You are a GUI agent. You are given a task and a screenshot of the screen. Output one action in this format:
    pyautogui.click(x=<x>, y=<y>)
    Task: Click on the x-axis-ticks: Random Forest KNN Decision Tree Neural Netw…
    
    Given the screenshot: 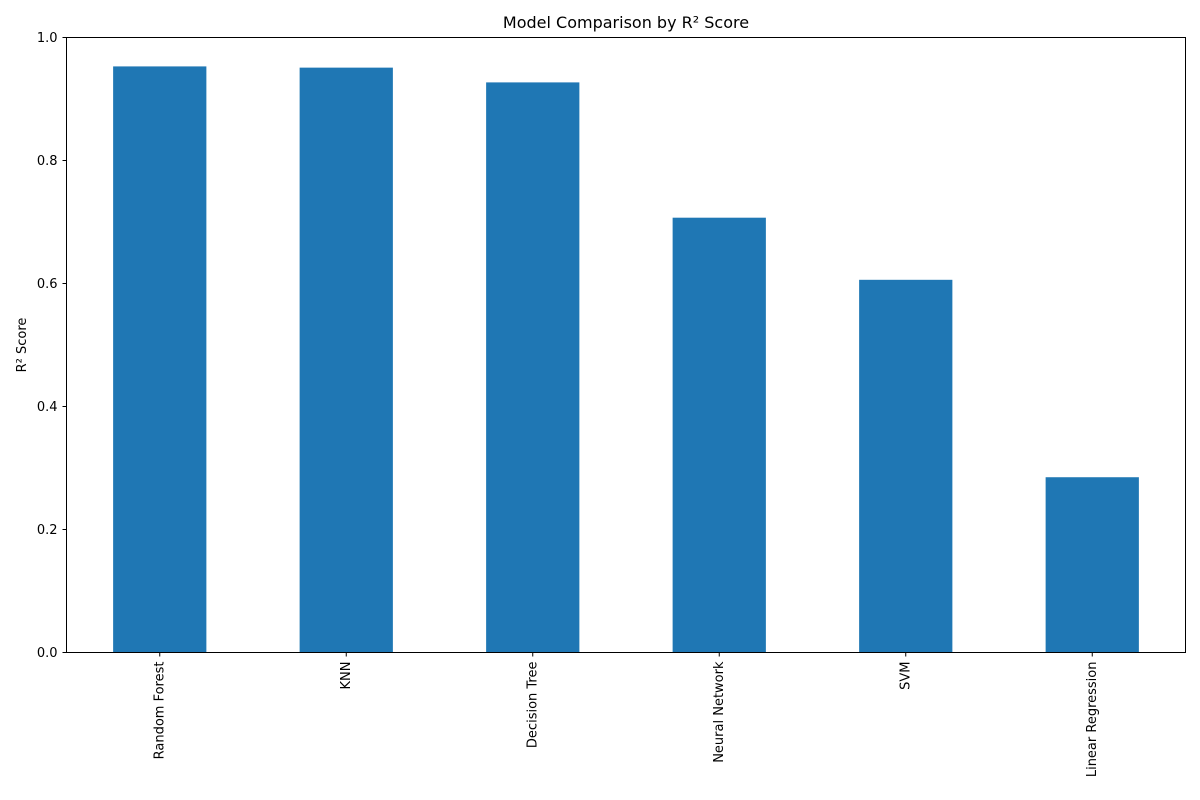 What is the action you would take?
    pyautogui.click(x=626, y=715)
    